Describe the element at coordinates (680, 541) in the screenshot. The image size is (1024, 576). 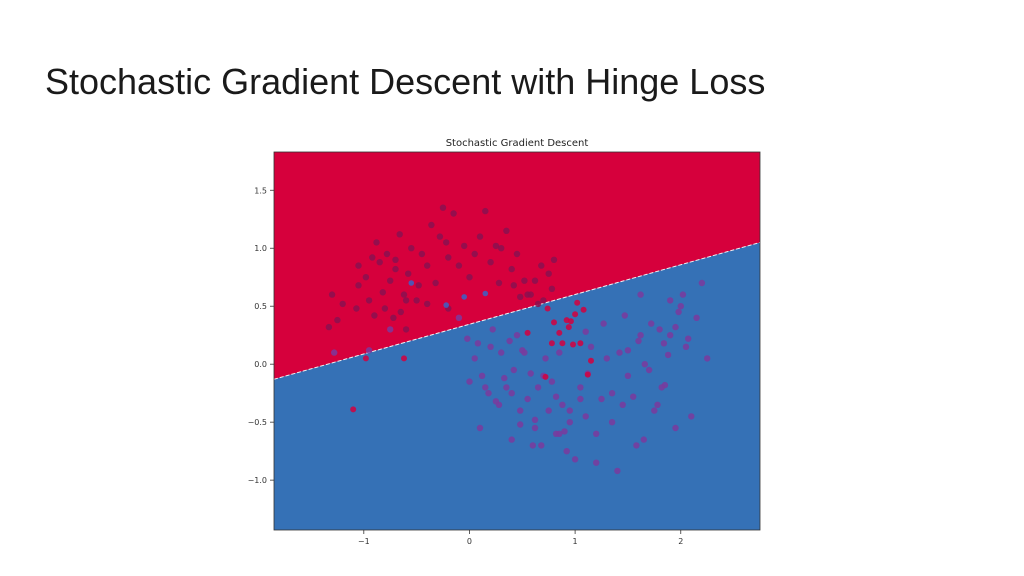
I see `x-tick-label: 2` at that location.